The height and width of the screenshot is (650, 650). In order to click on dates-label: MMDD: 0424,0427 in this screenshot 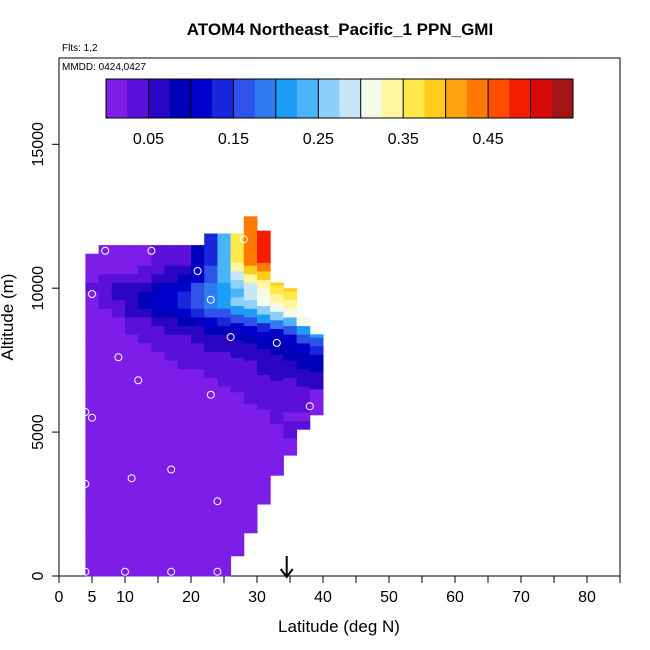, I will do `click(104, 67)`.